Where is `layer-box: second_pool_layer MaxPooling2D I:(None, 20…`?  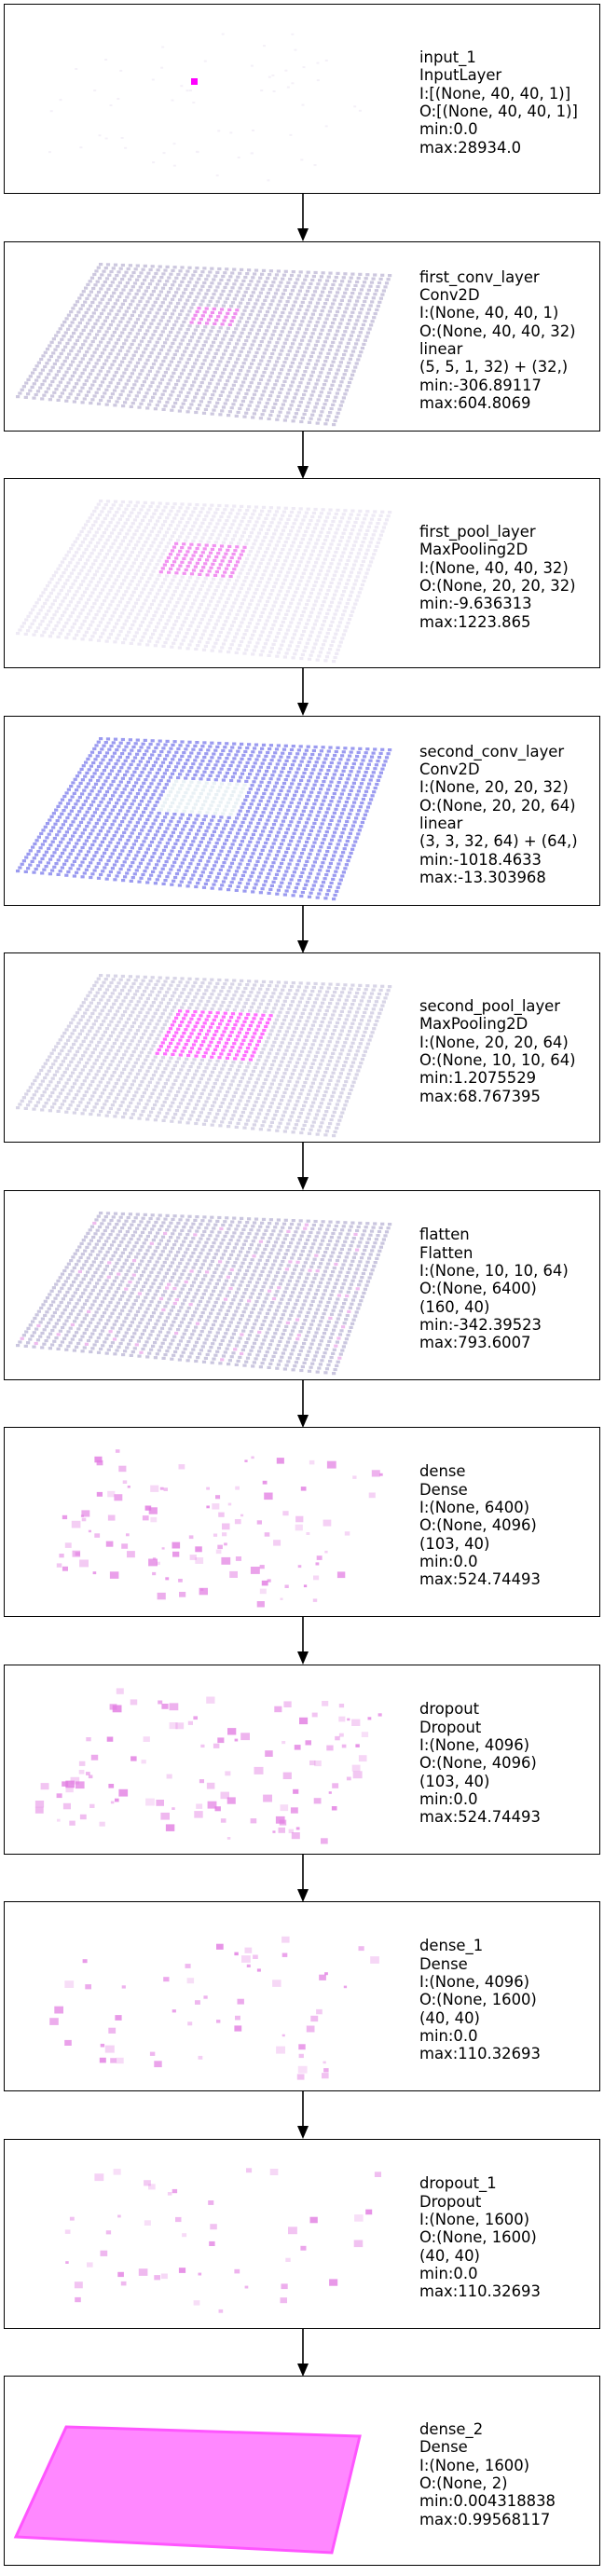
layer-box: second_pool_layer MaxPooling2D I:(None, 20… is located at coordinates (302, 1047).